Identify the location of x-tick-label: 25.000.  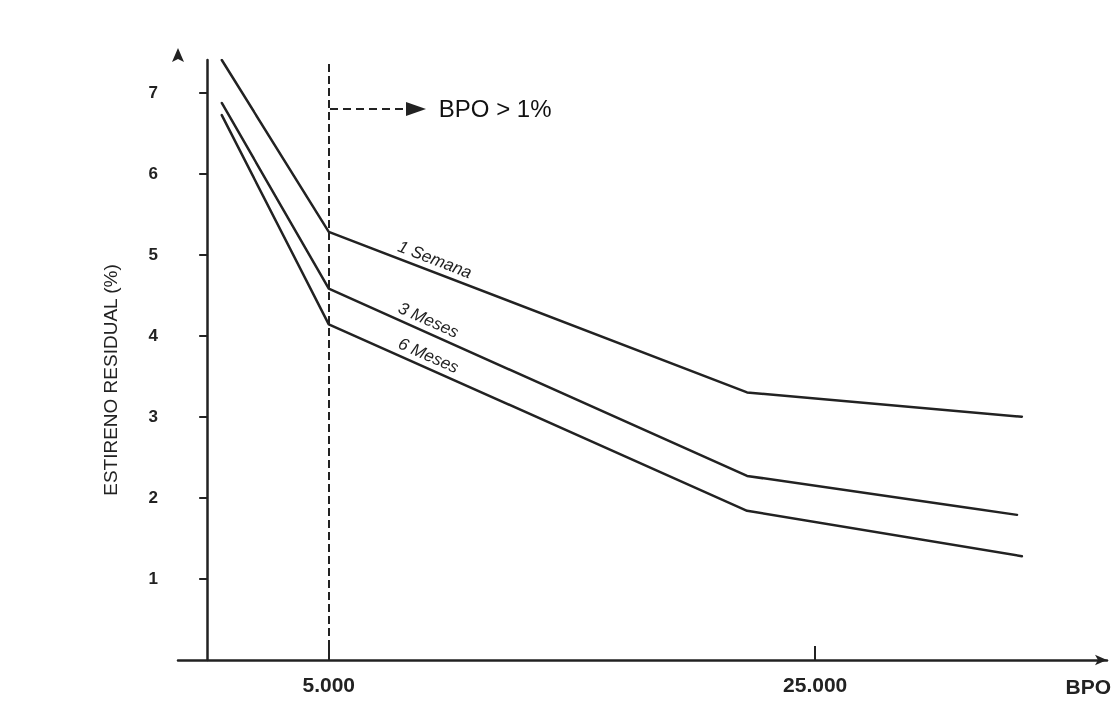
(815, 684).